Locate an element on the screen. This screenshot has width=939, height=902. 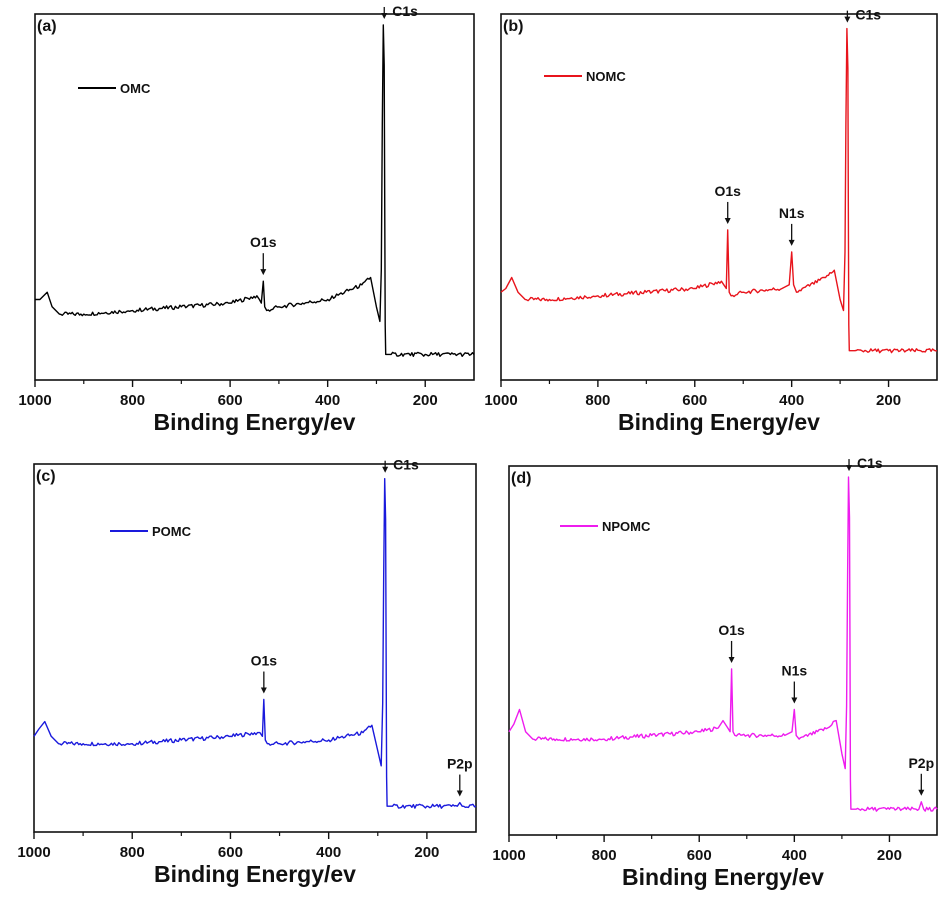
panel-label: (a) is located at coordinates (47, 26).